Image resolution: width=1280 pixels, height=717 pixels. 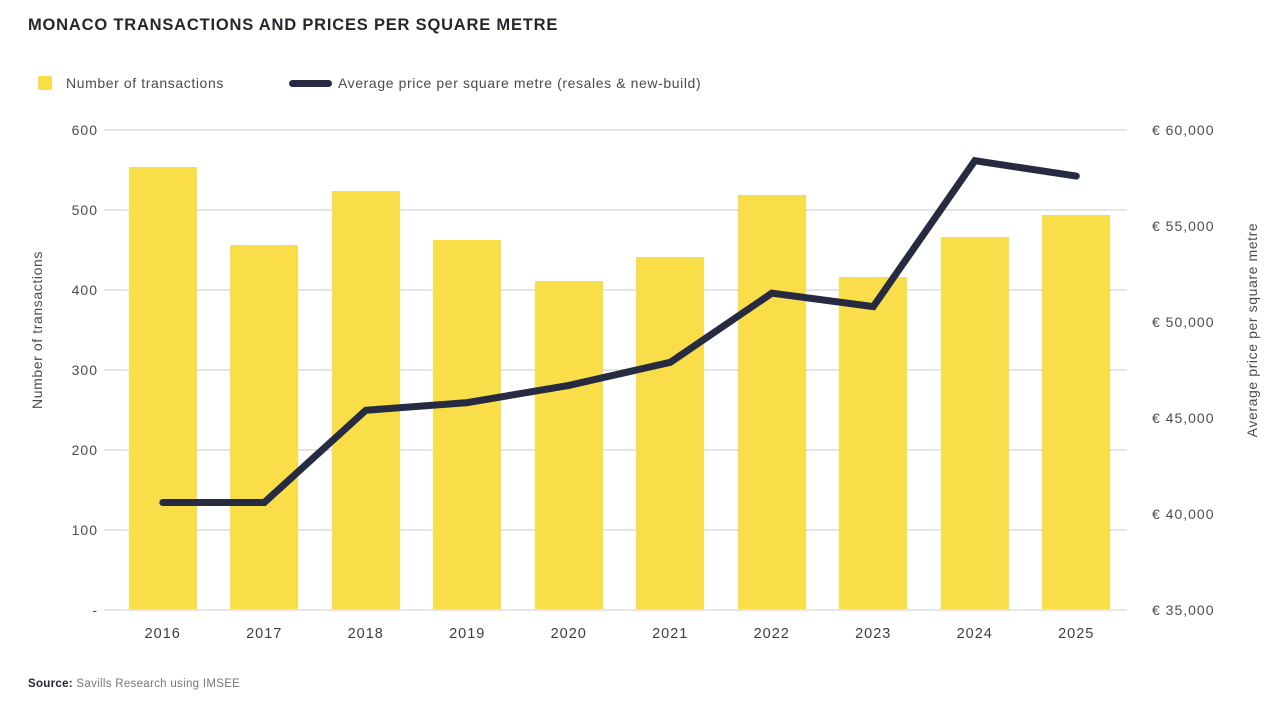 What do you see at coordinates (1183, 418) in the screenshot?
I see `right-axis-tick-label: € 45,000` at bounding box center [1183, 418].